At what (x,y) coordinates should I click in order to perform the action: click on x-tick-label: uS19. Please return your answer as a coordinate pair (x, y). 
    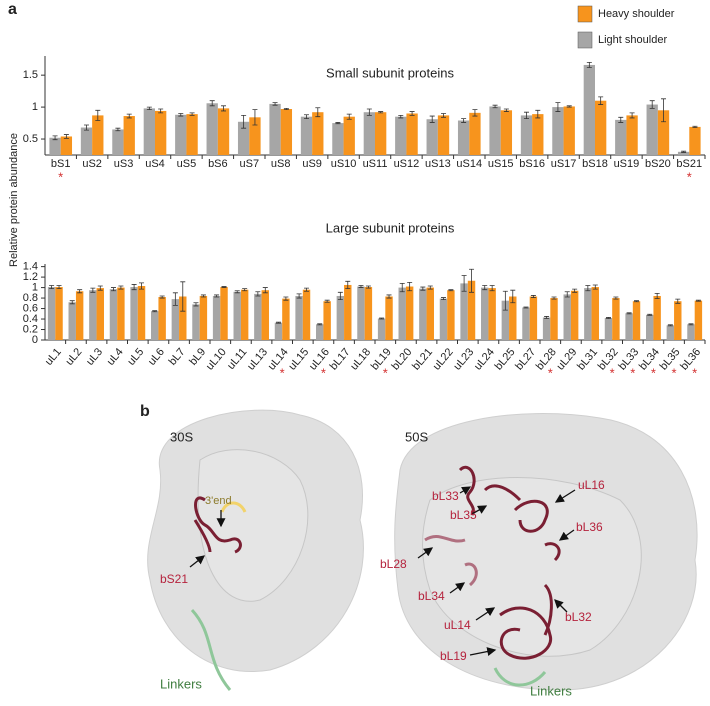
    Looking at the image, I should click on (627, 164).